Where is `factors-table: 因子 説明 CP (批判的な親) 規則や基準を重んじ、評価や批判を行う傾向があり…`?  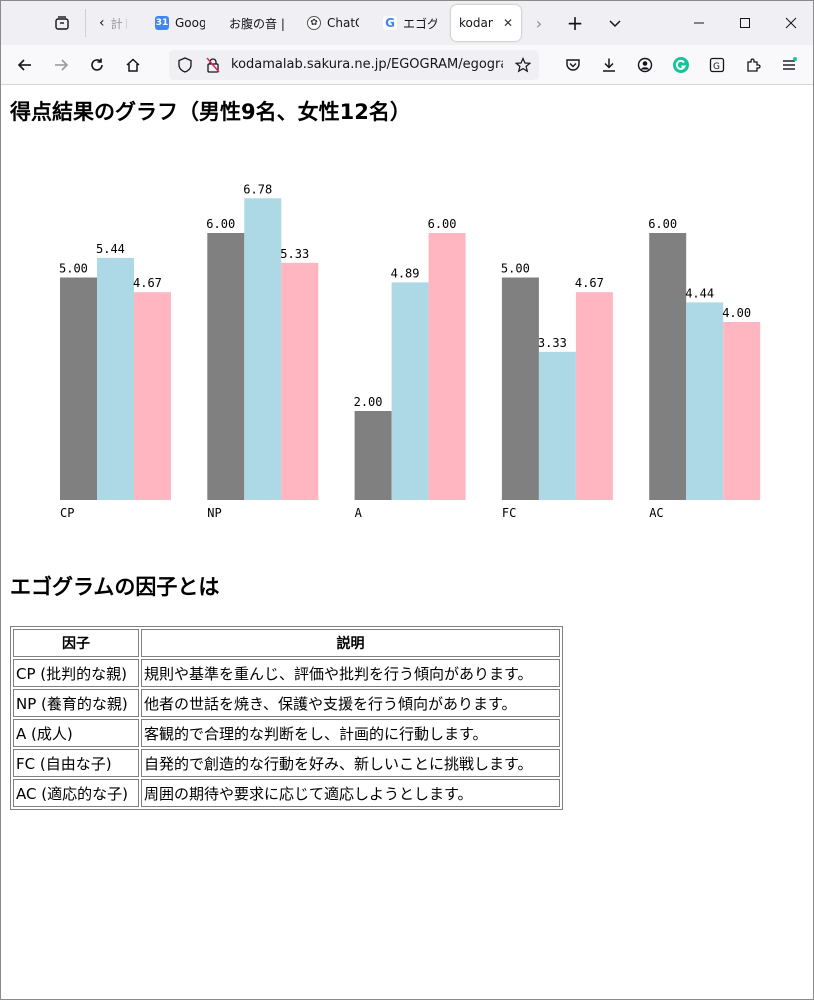
factors-table: 因子 説明 CP (批判的な親) 規則や基準を重んじ、評価や批判を行う傾向があり… is located at coordinates (286, 718).